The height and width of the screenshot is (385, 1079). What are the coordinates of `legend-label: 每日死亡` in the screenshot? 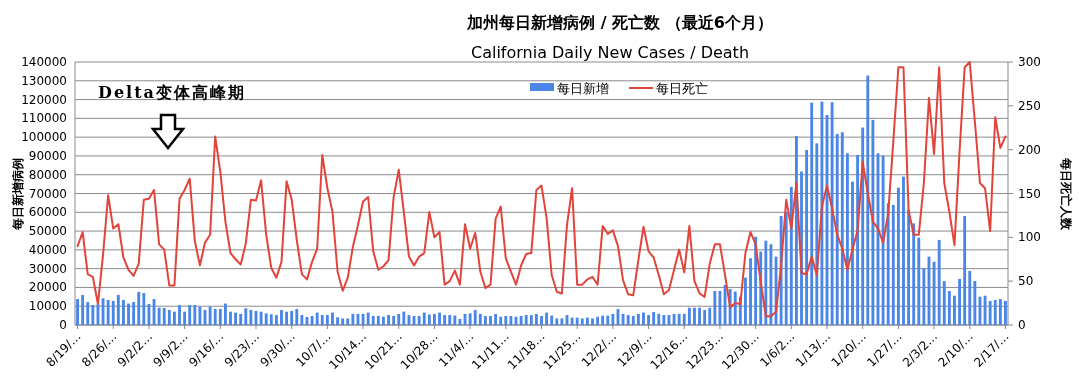 It's located at (682, 88).